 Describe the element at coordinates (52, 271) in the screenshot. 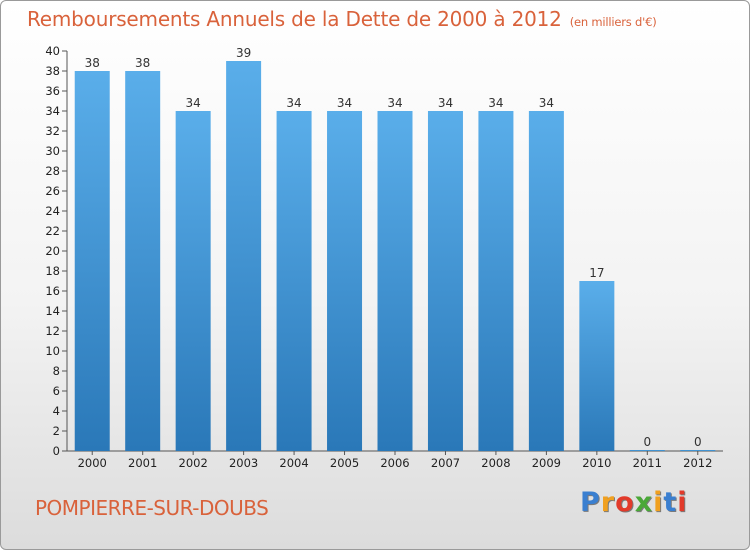

I see `y-tick-label: 18` at that location.